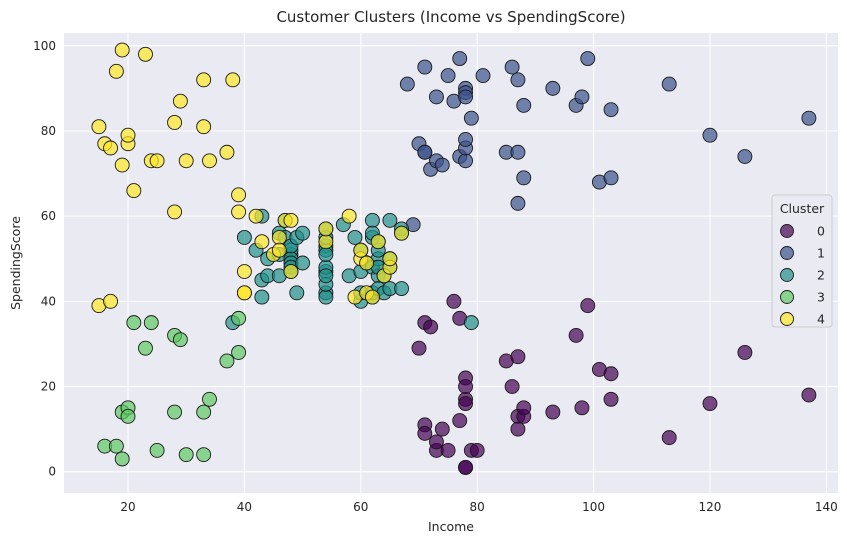  I want to click on y-tick-label: 40, so click(48, 301).